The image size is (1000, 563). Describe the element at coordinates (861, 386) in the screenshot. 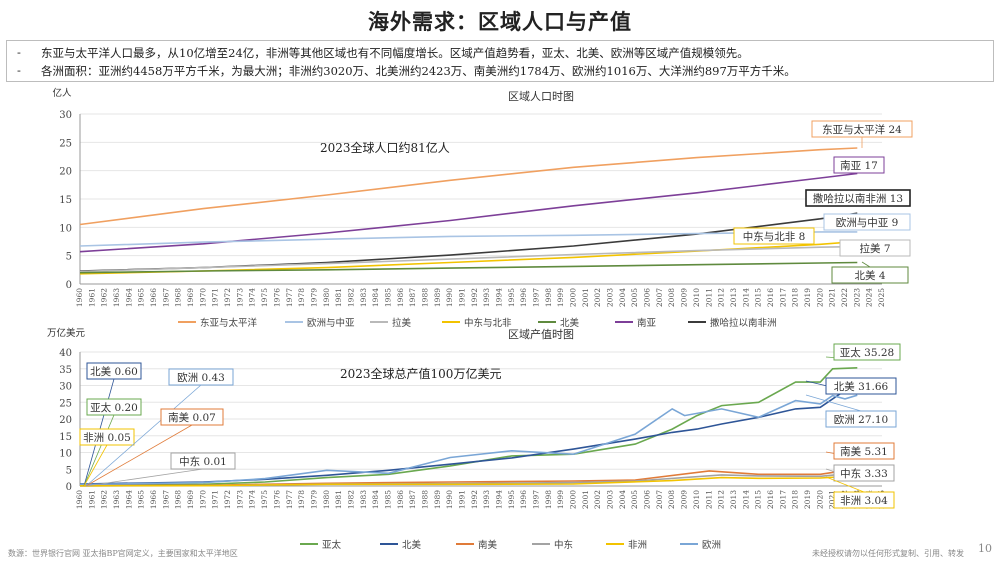

I see `data-label: 北美 31.66` at that location.